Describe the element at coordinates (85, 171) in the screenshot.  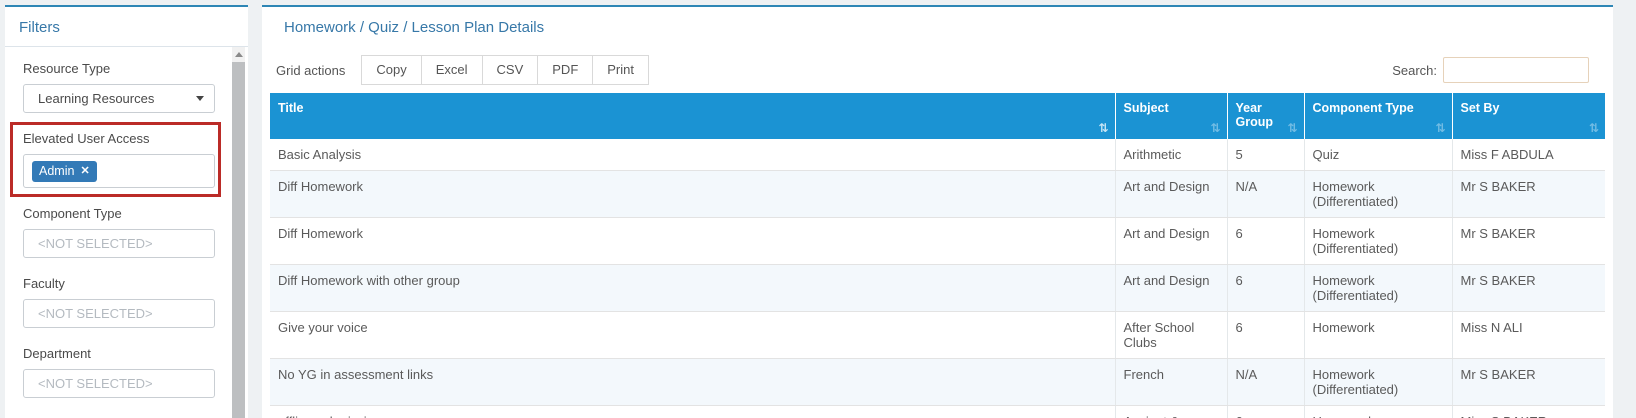
I see `tag-remove-icon: ✕` at that location.